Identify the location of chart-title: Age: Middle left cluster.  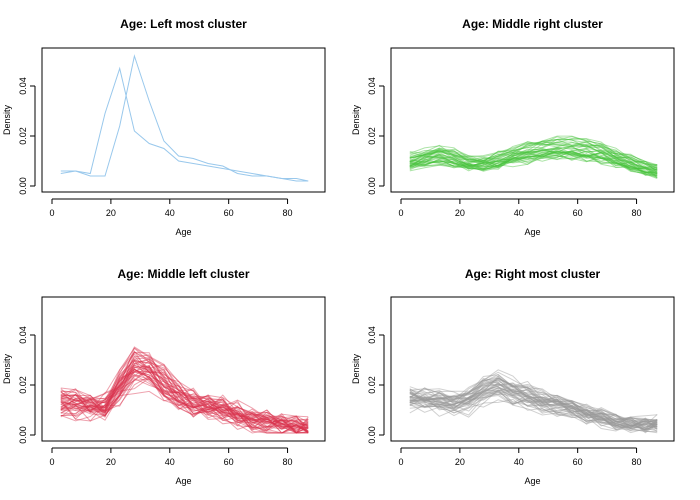
(183, 274).